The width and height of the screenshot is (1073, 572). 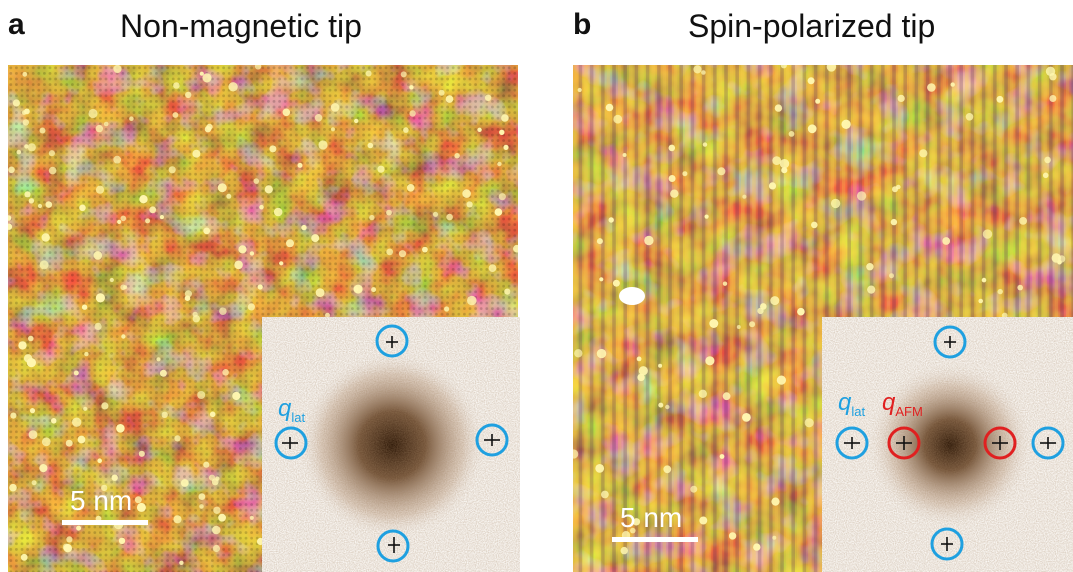 What do you see at coordinates (392, 341) in the screenshot?
I see `q-lat-circle-top` at bounding box center [392, 341].